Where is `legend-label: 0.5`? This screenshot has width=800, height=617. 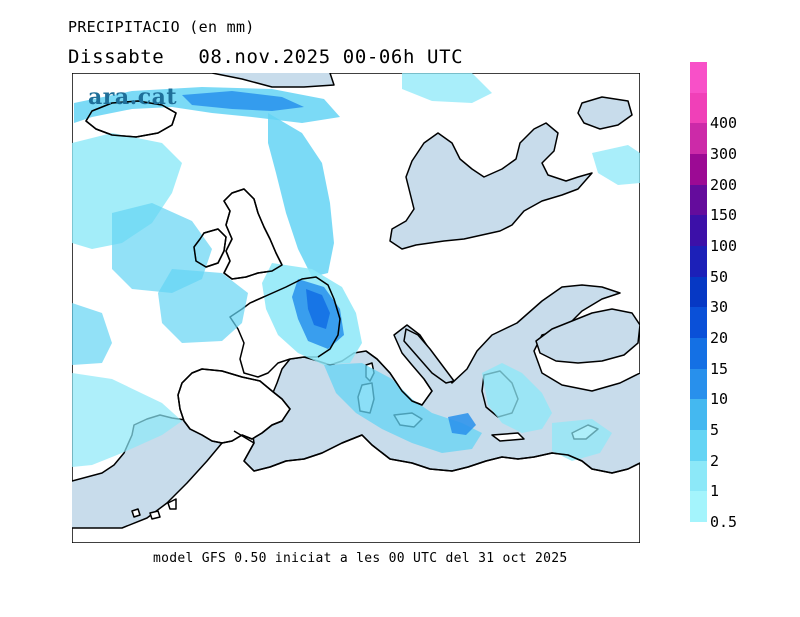
legend-label: 0.5 is located at coordinates (724, 522).